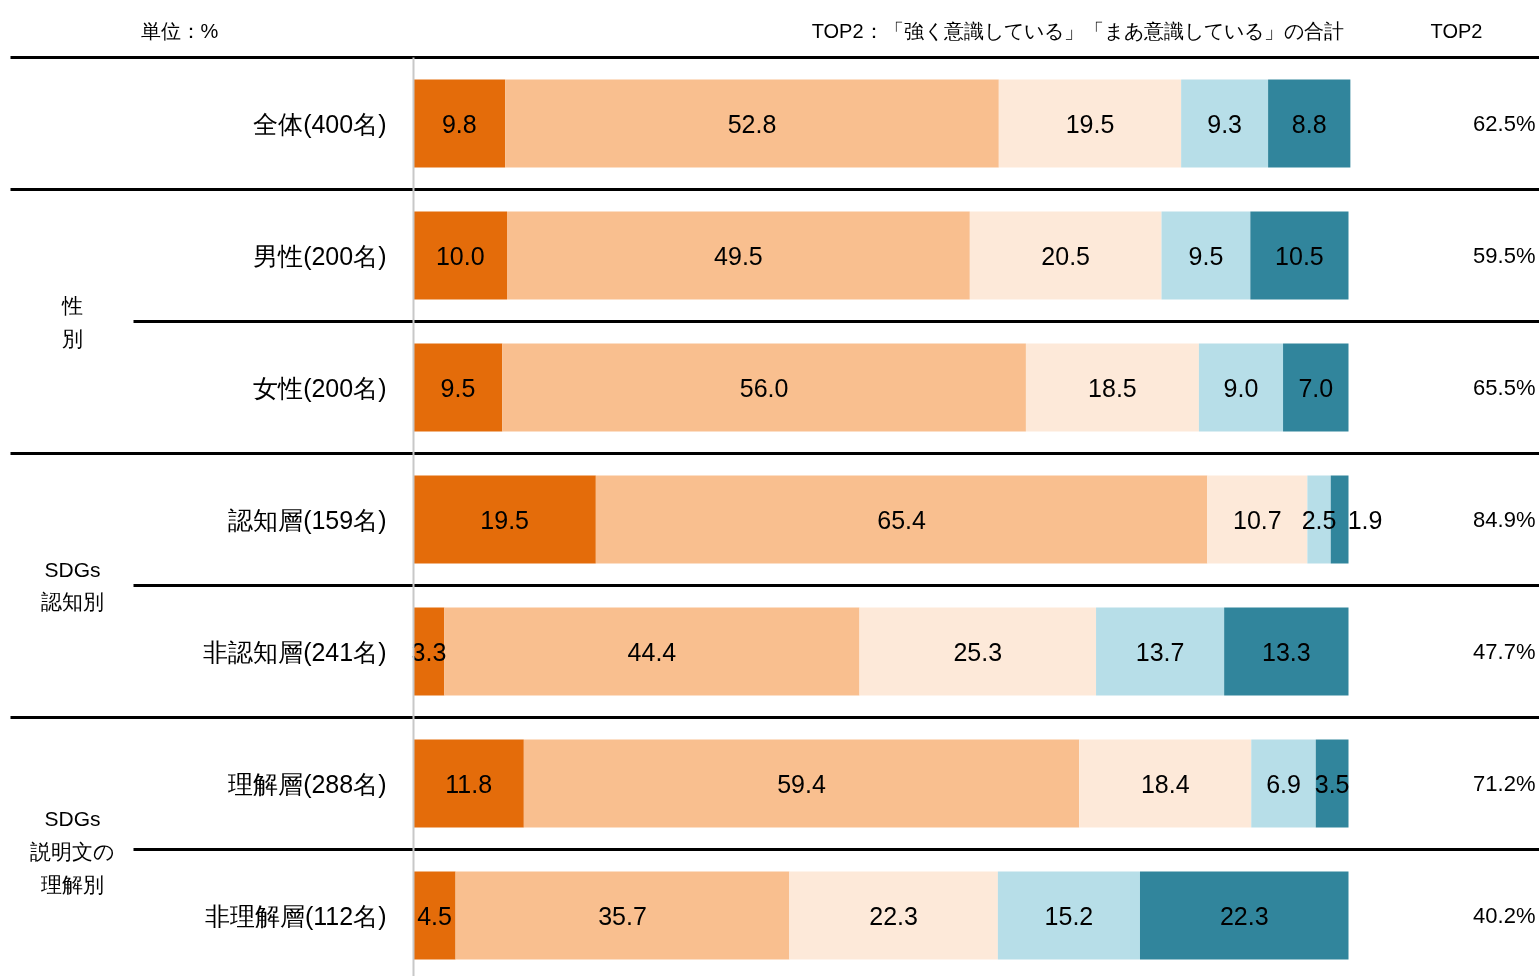  What do you see at coordinates (1365, 519) in the screenshot?
I see `data-label: 1.9` at bounding box center [1365, 519].